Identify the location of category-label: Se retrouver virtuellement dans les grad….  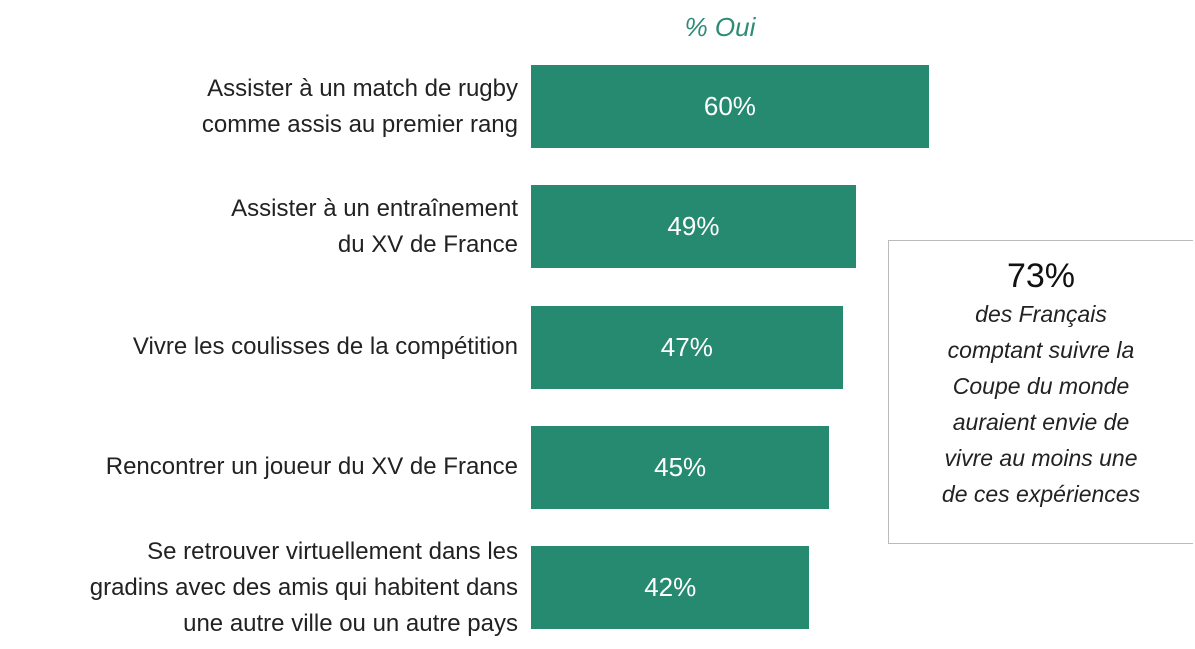
(303, 587).